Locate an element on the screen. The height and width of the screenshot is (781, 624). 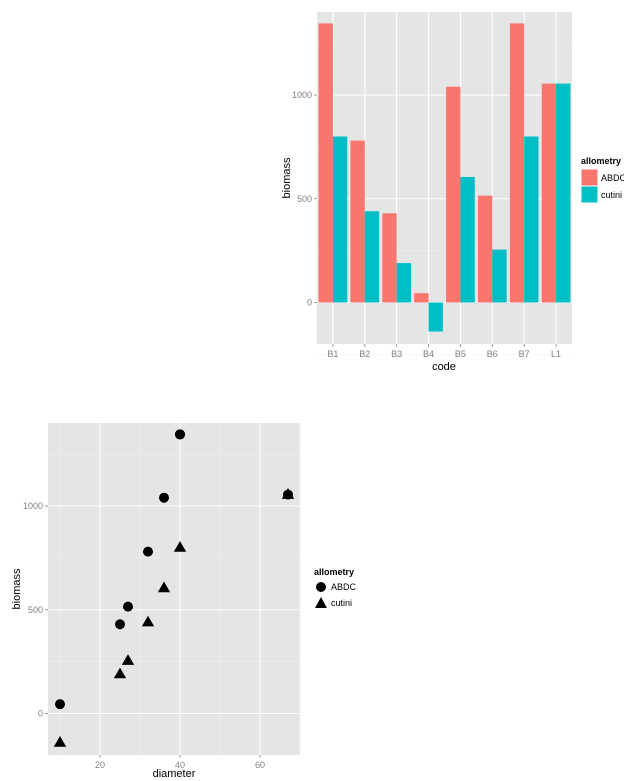
legend-triangle-marker is located at coordinates (321, 602).